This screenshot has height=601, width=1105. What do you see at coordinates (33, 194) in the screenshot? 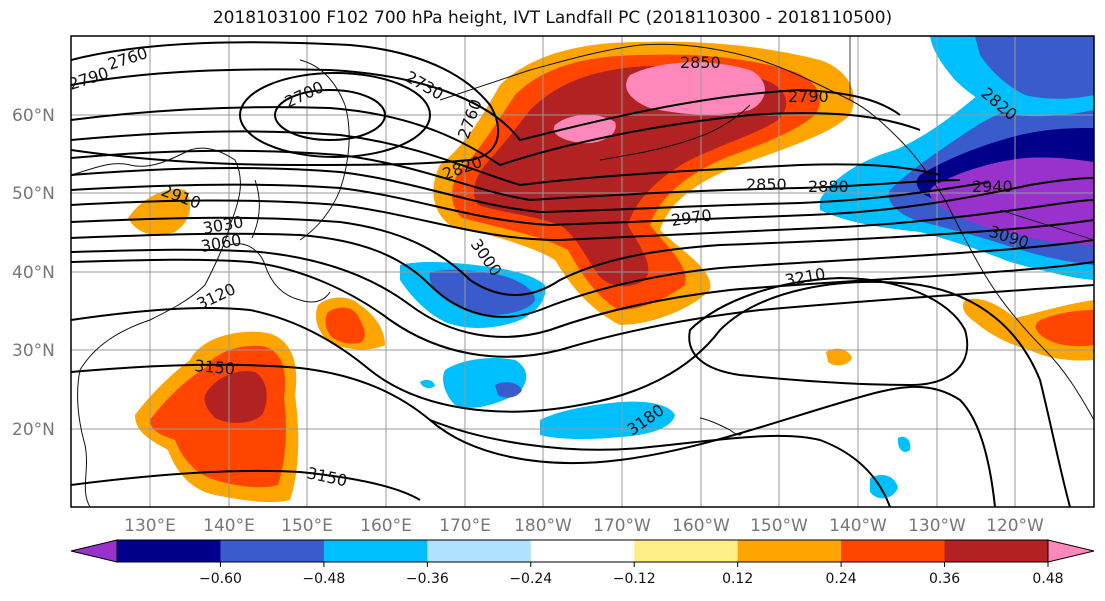
I see `lat-label: 50°N` at bounding box center [33, 194].